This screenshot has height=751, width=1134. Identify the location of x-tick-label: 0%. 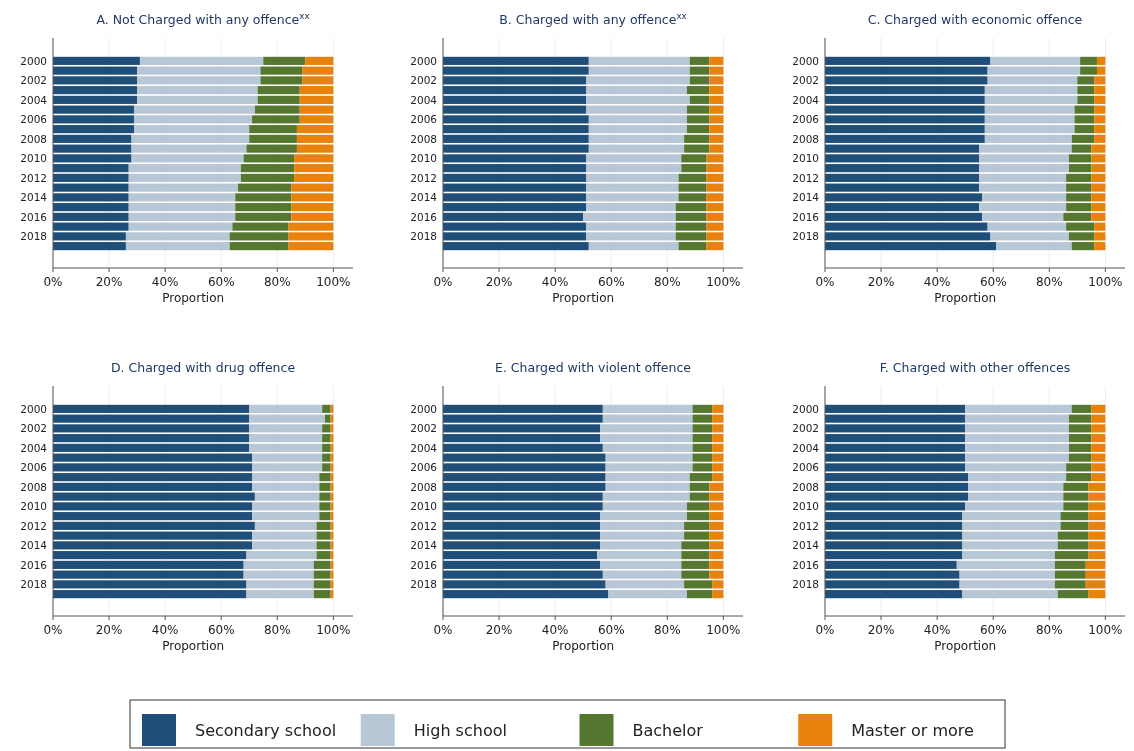
(53, 282).